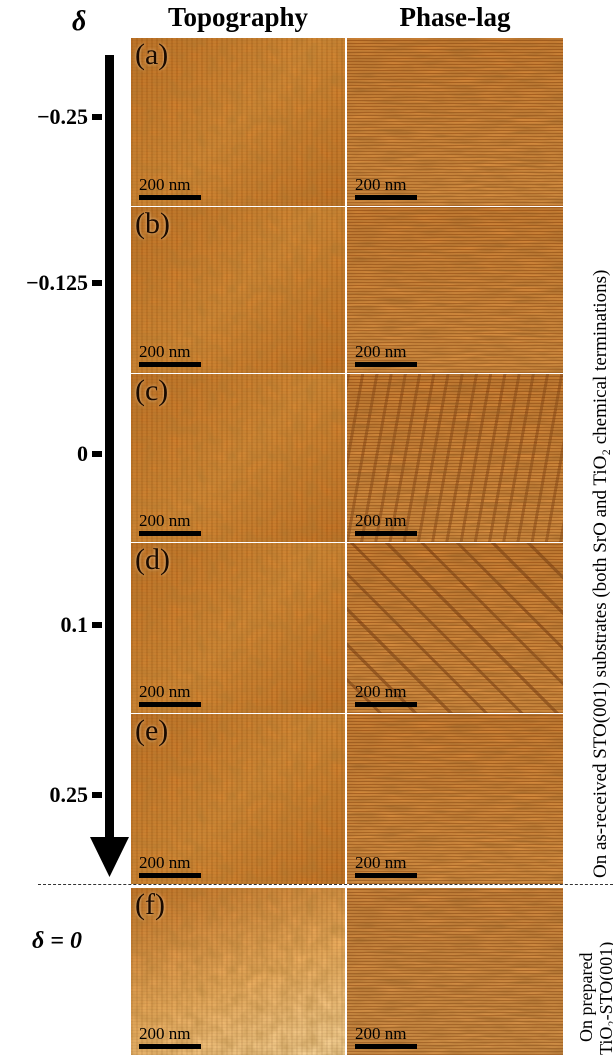 The height and width of the screenshot is (1055, 613). What do you see at coordinates (455, 17) in the screenshot?
I see `phase-lag-header: Phase-lag` at bounding box center [455, 17].